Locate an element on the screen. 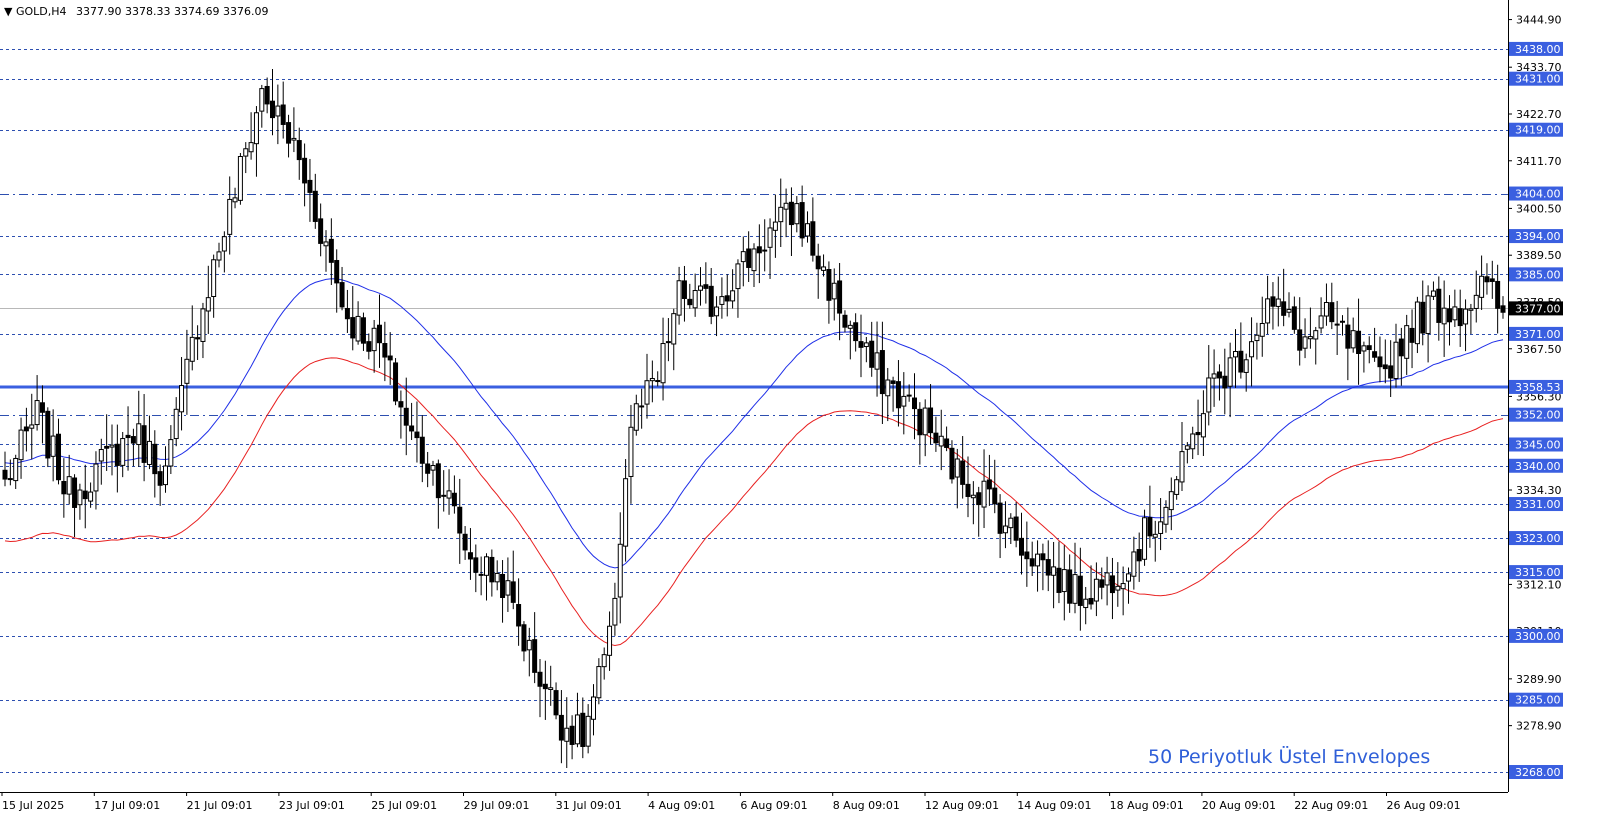 This screenshot has height=840, width=1614. price-tick-label: 3289.90 is located at coordinates (1539, 679).